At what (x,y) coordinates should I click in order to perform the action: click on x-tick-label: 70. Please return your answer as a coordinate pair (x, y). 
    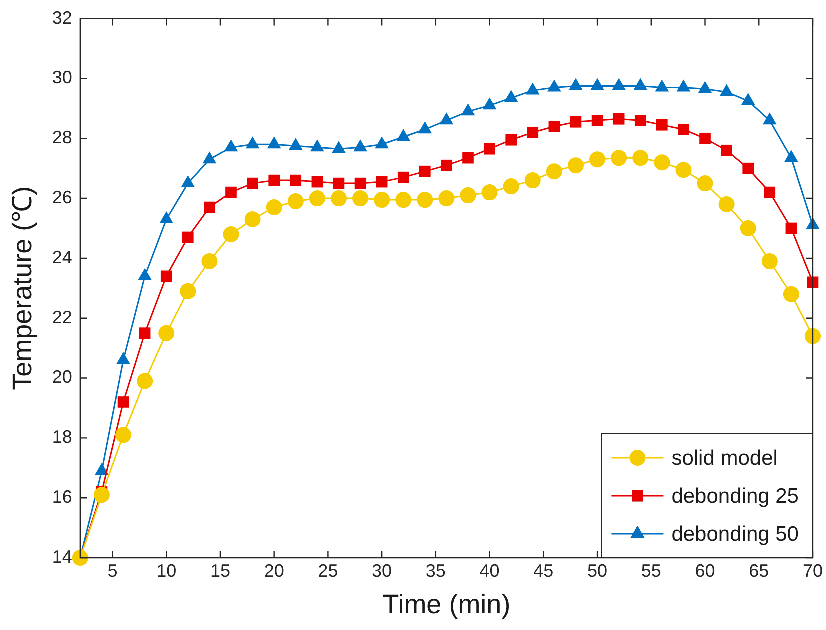
    Looking at the image, I should click on (813, 570).